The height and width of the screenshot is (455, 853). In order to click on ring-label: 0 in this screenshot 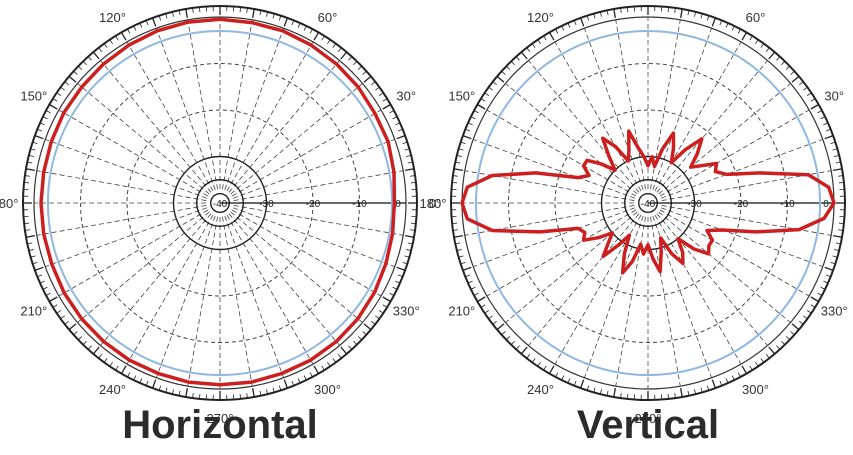, I will do `click(398, 204)`.